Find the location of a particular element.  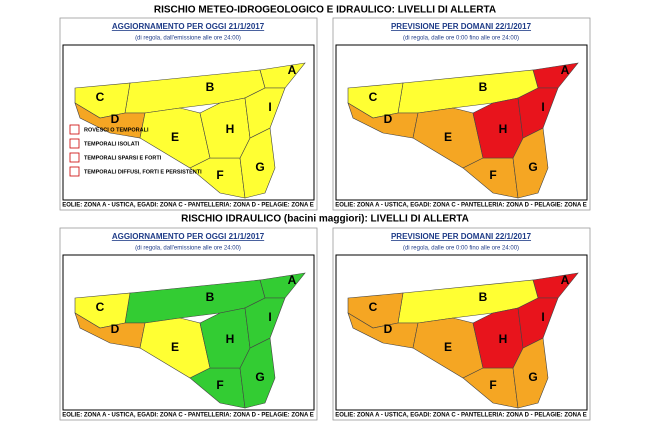

legend-label: TEMPORALI ISOLATI is located at coordinates (112, 144).